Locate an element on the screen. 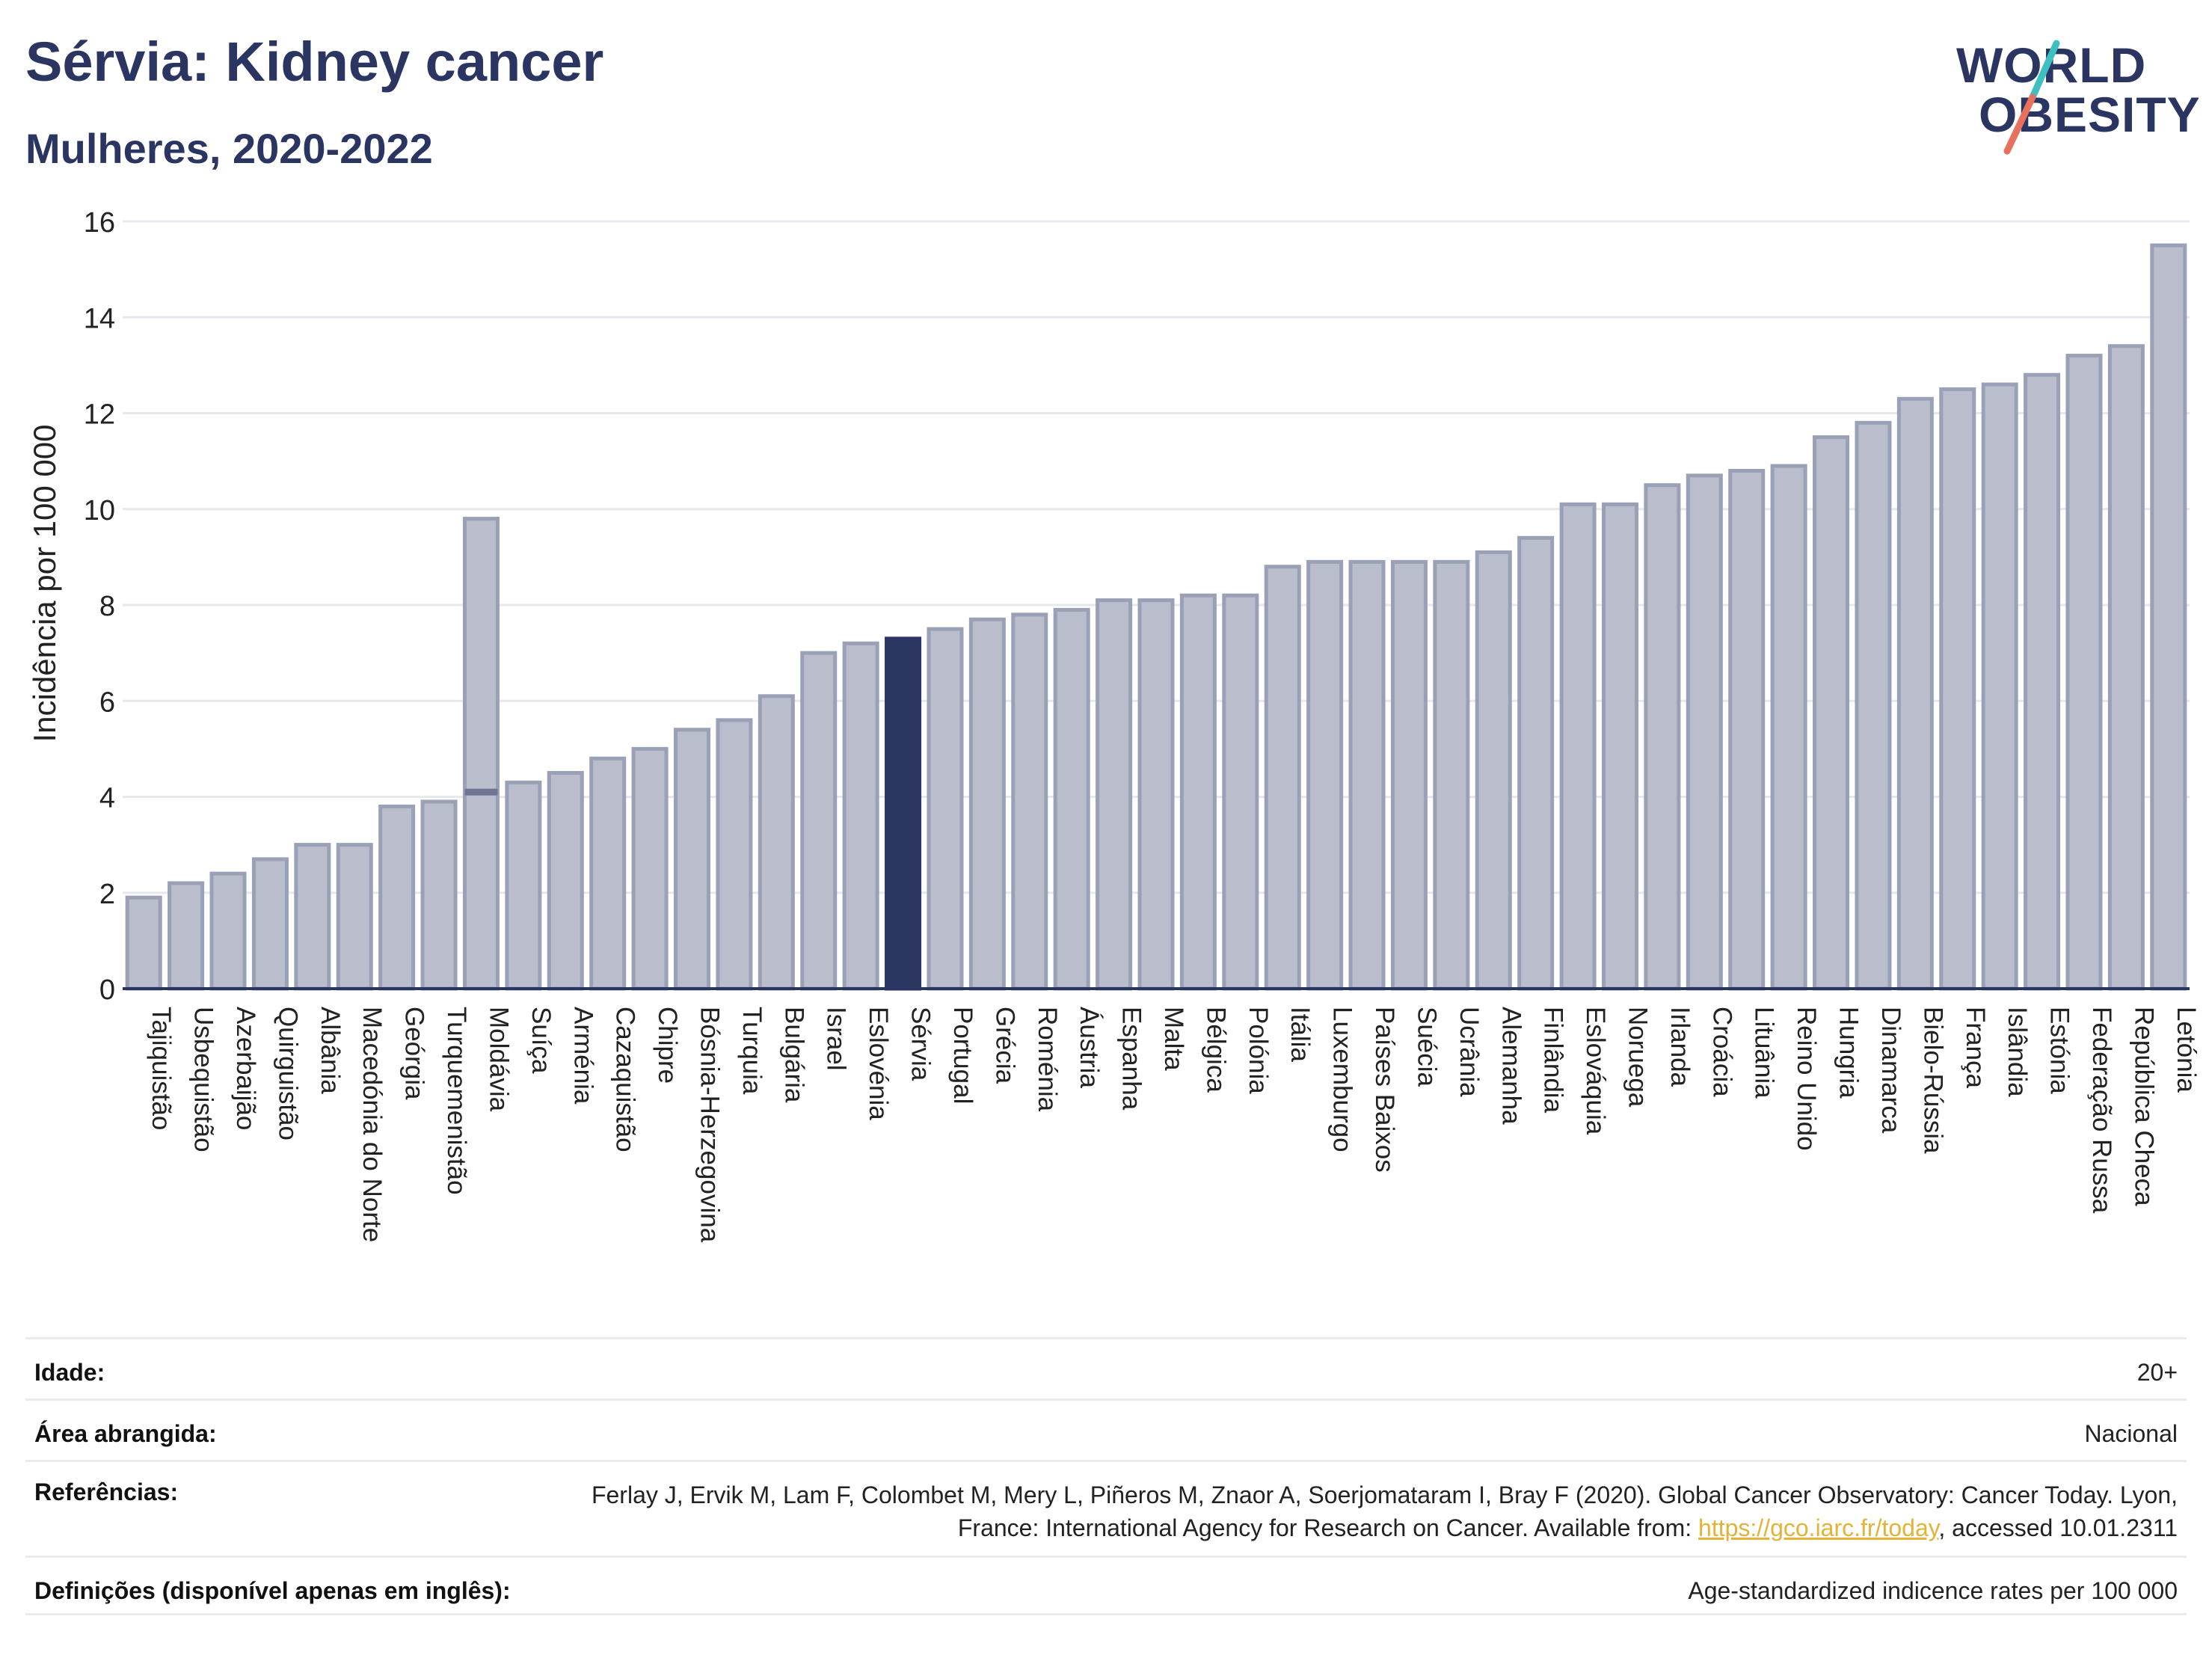 The height and width of the screenshot is (1655, 2212). y-tick-label: 10 is located at coordinates (99, 510).